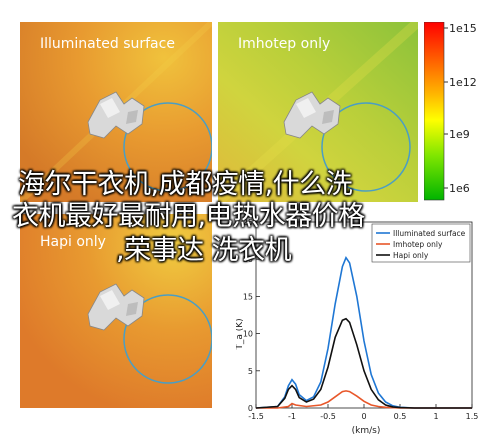 The height and width of the screenshot is (435, 500). I want to click on overlay-text-line: ,荣事达 洗衣机, so click(204, 250).